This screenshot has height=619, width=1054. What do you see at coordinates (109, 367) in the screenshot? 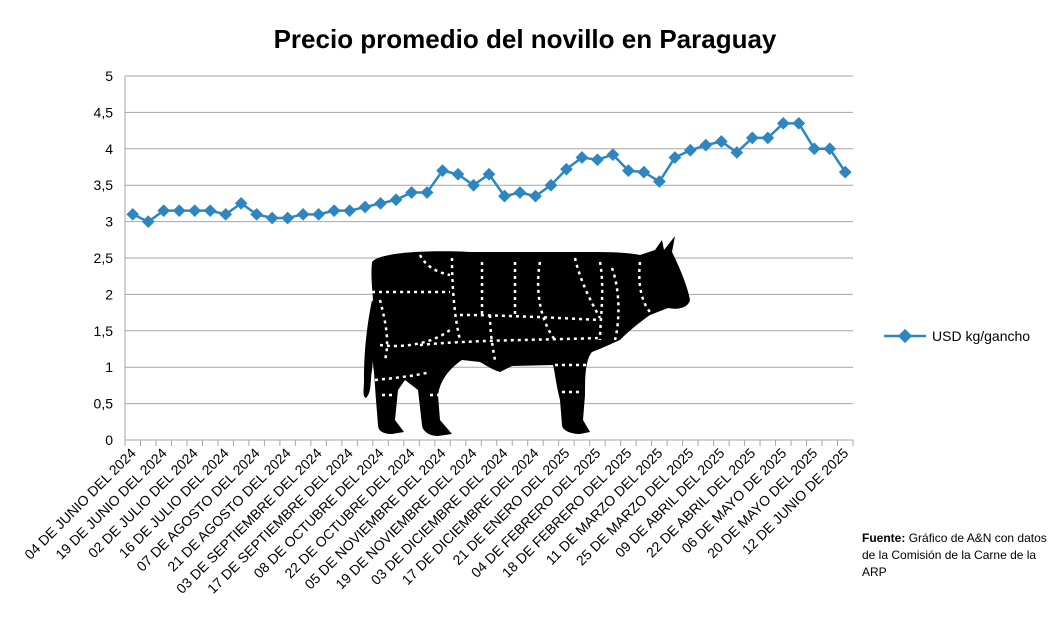
I see `y-tick-label: 1` at bounding box center [109, 367].